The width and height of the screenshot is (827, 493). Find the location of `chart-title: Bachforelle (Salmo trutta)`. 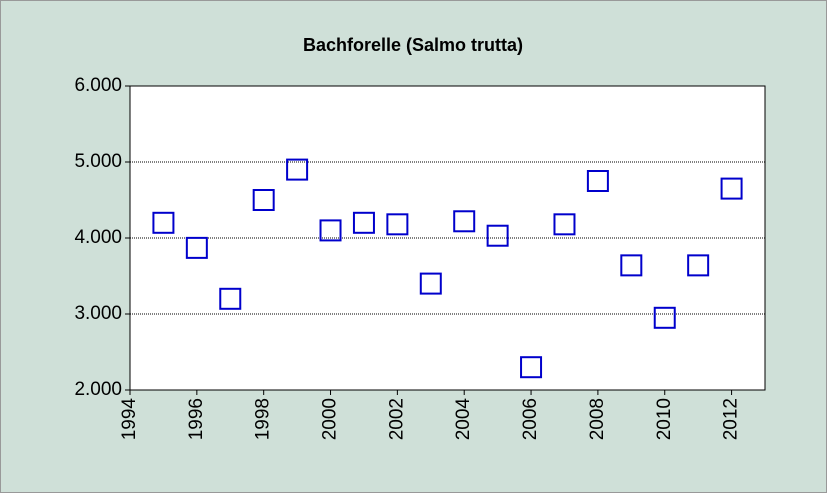

chart-title: Bachforelle (Salmo trutta) is located at coordinates (413, 45).